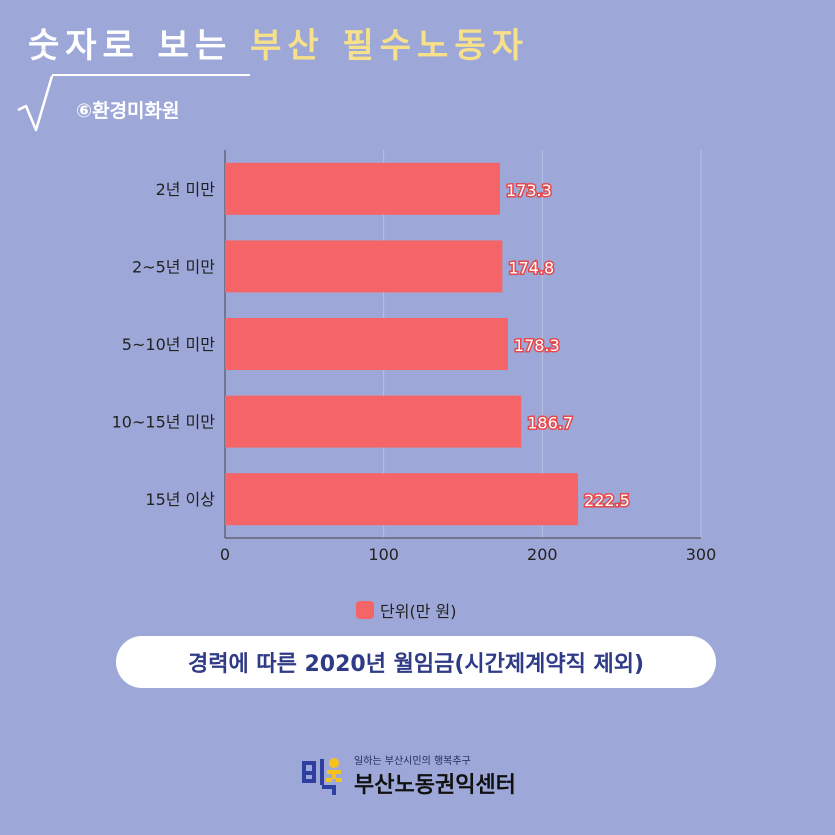  I want to click on data-label: 222.5, so click(607, 500).